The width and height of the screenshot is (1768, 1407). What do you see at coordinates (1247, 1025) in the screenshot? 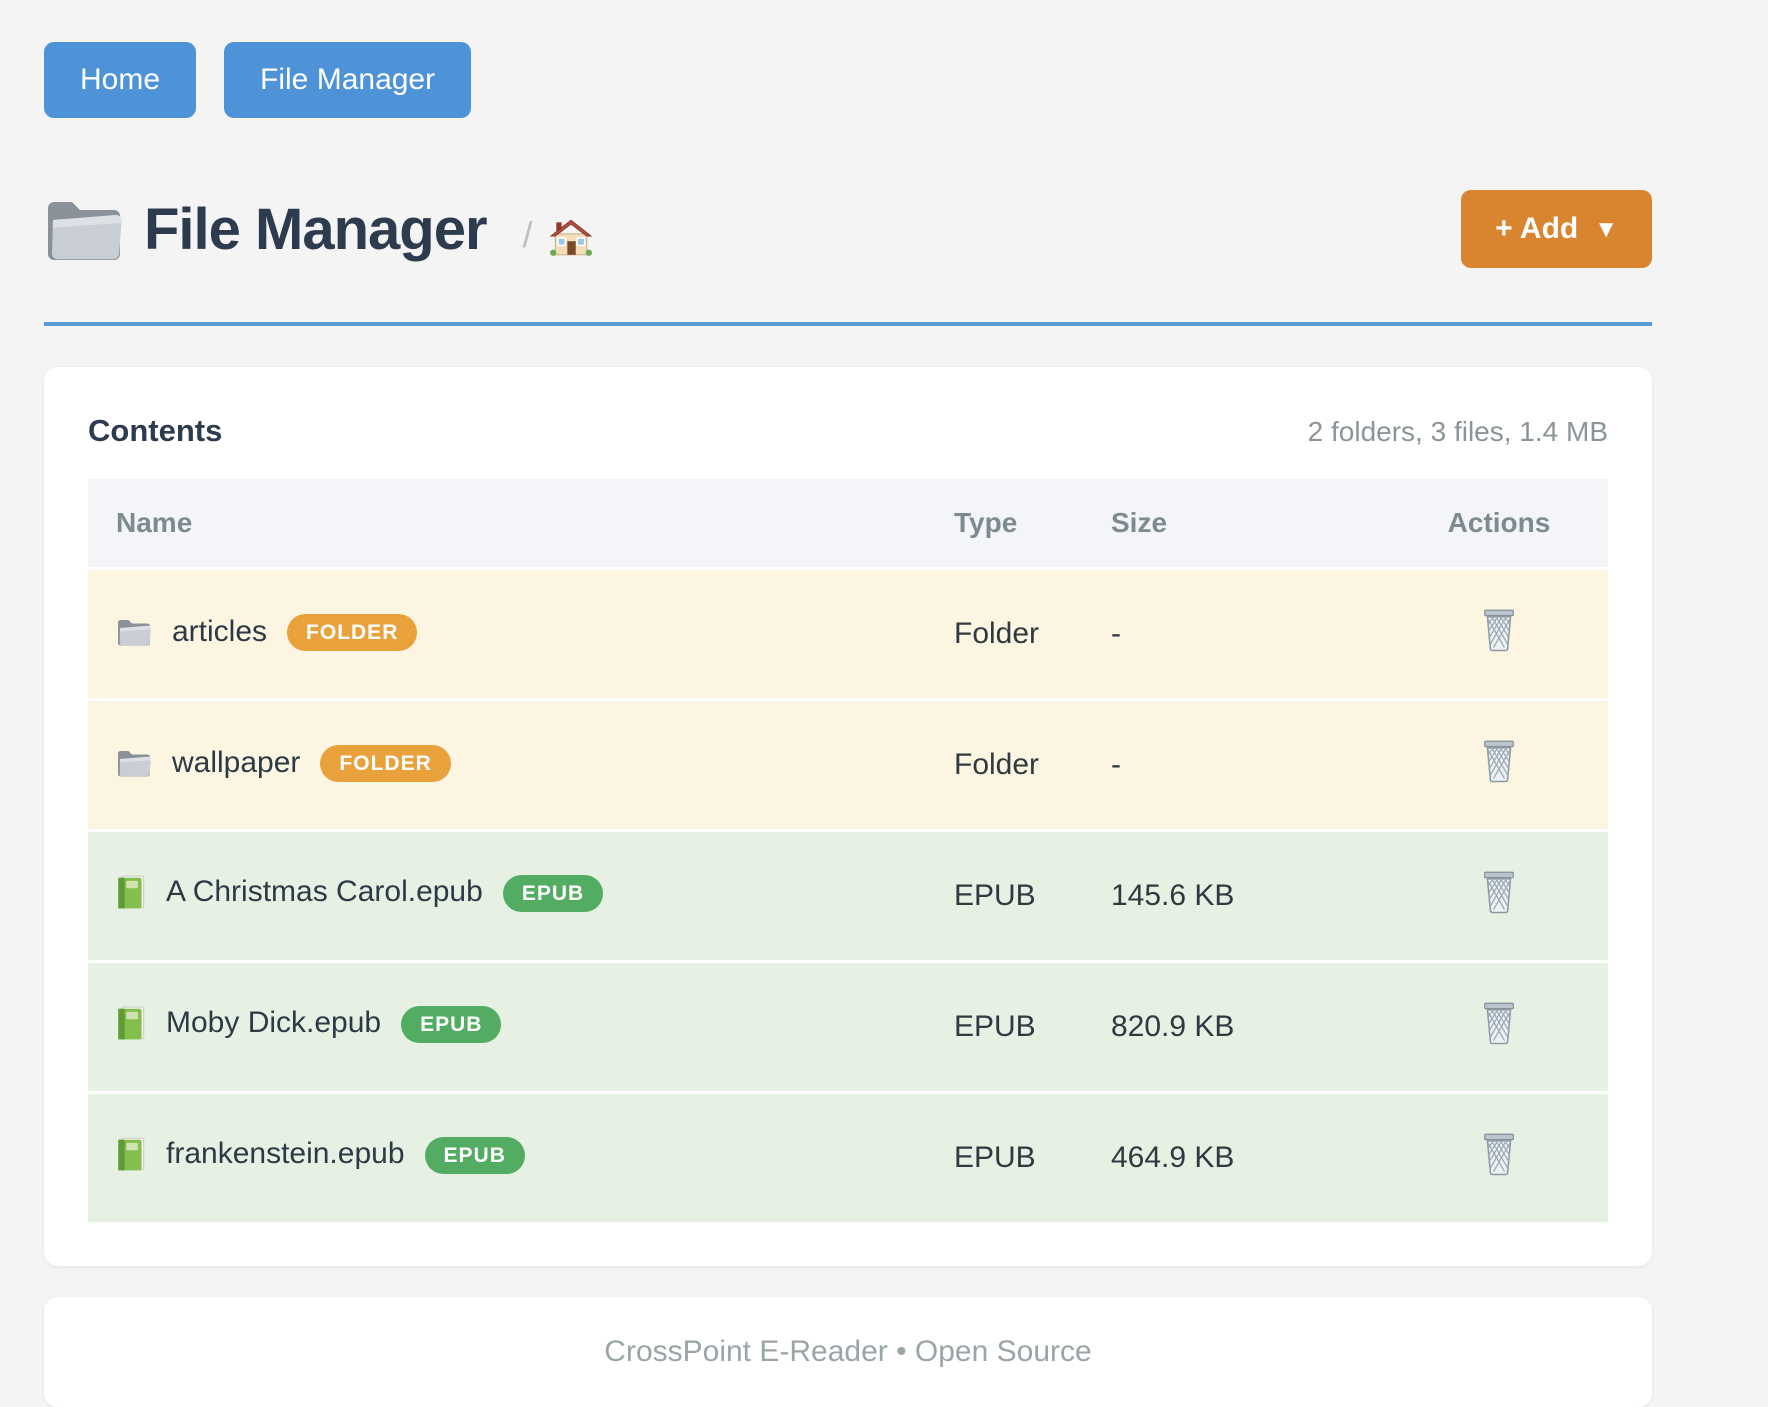
I see `size-cell: 820.9 KB` at bounding box center [1247, 1025].